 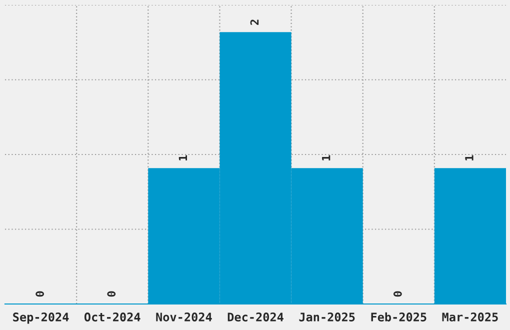 What do you see at coordinates (256, 317) in the screenshot?
I see `x-tick-label: Dec-2024` at bounding box center [256, 317].